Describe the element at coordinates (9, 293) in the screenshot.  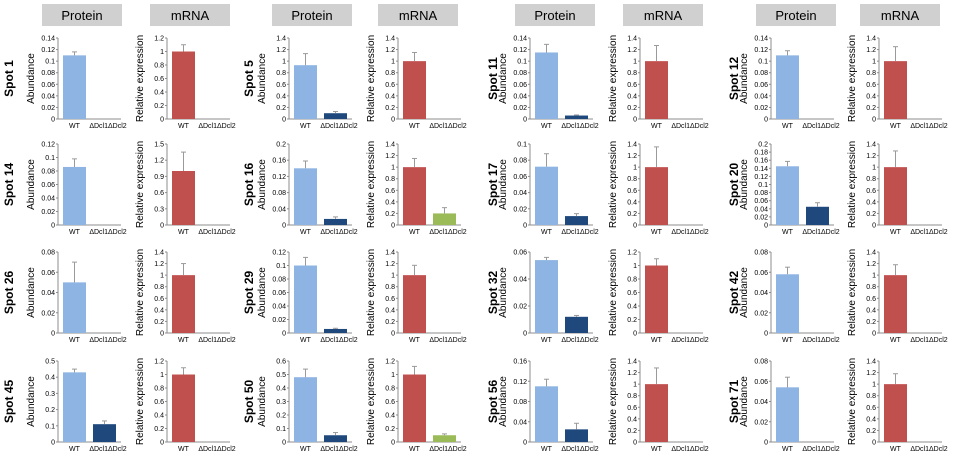
I see `spot-label: Spot 26` at that location.